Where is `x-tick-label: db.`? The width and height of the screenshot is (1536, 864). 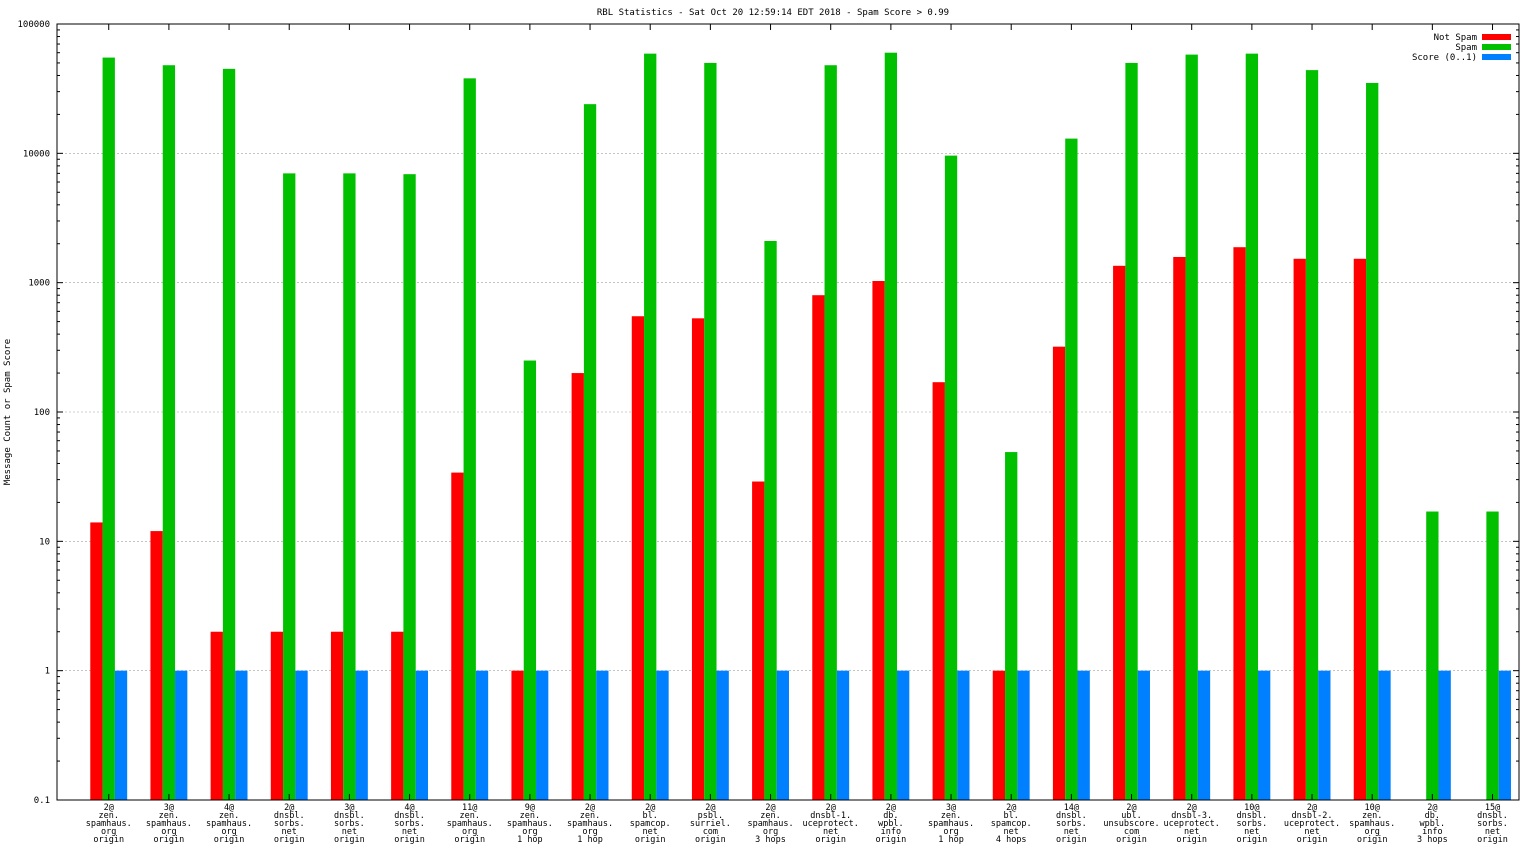 x-tick-label: db. is located at coordinates (890, 816).